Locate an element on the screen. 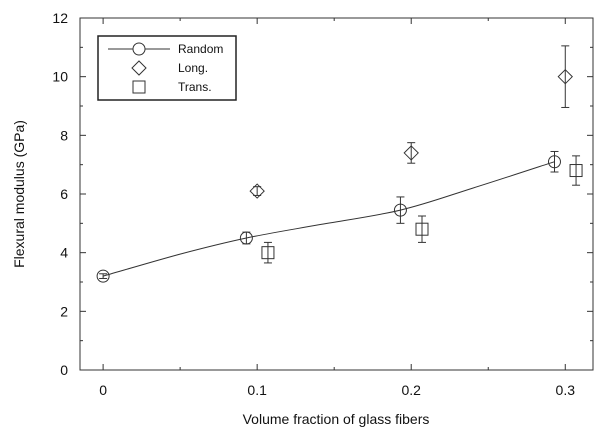 The width and height of the screenshot is (601, 431). legend-label-long: Long. is located at coordinates (193, 68).